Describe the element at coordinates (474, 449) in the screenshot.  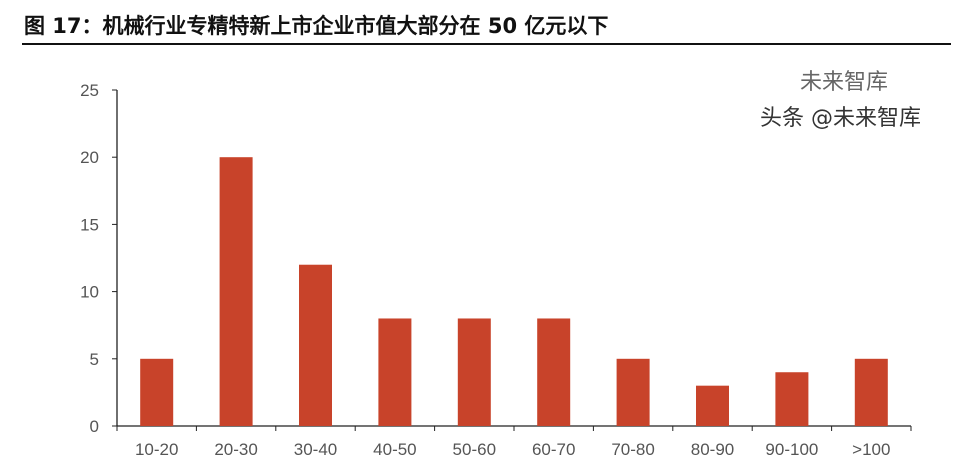
I see `x-tick-label: 50-60` at that location.